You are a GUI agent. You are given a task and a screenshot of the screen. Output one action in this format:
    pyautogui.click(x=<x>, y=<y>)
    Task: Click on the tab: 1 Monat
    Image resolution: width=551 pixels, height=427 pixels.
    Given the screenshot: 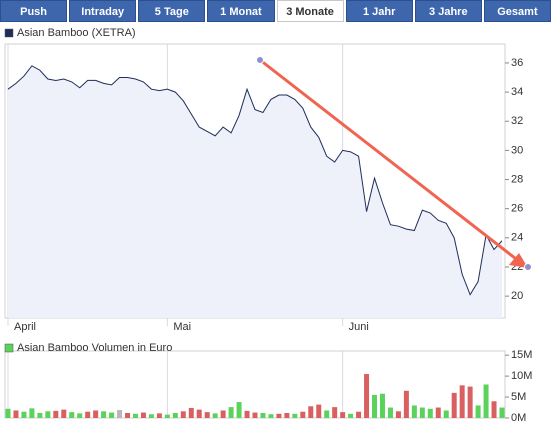 What is the action you would take?
    pyautogui.click(x=241, y=11)
    